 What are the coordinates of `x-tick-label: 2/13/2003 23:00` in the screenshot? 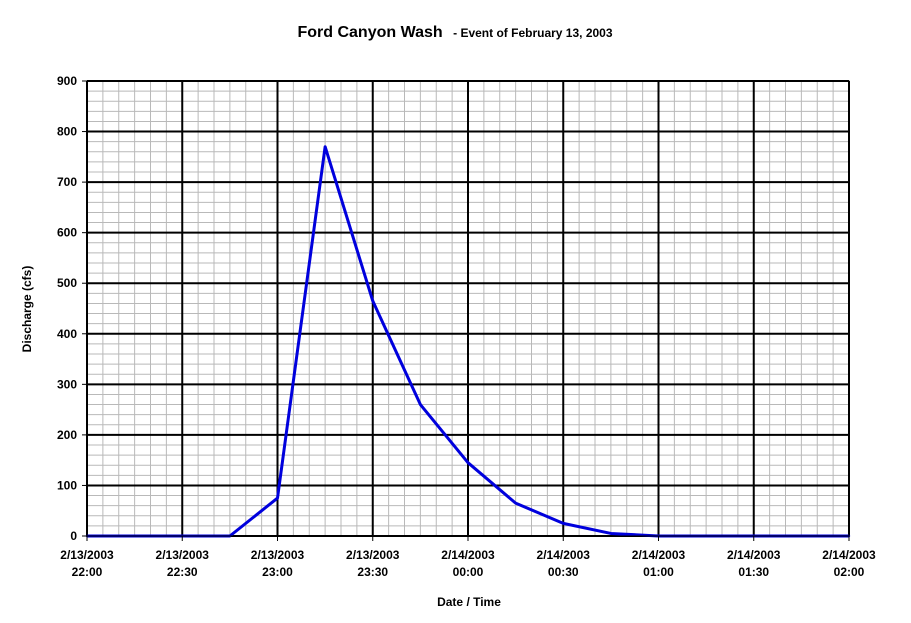 It's located at (278, 563).